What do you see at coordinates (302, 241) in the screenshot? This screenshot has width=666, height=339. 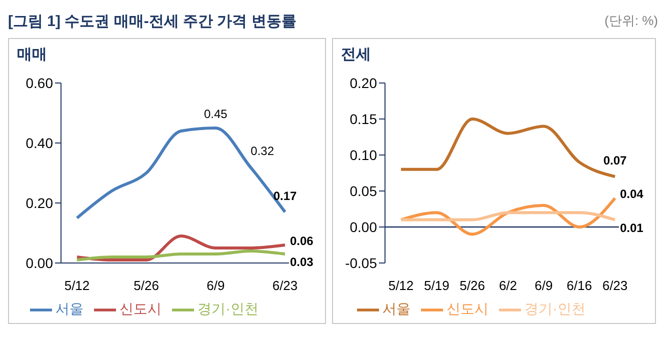 I see `data-label: 0.06` at bounding box center [302, 241].